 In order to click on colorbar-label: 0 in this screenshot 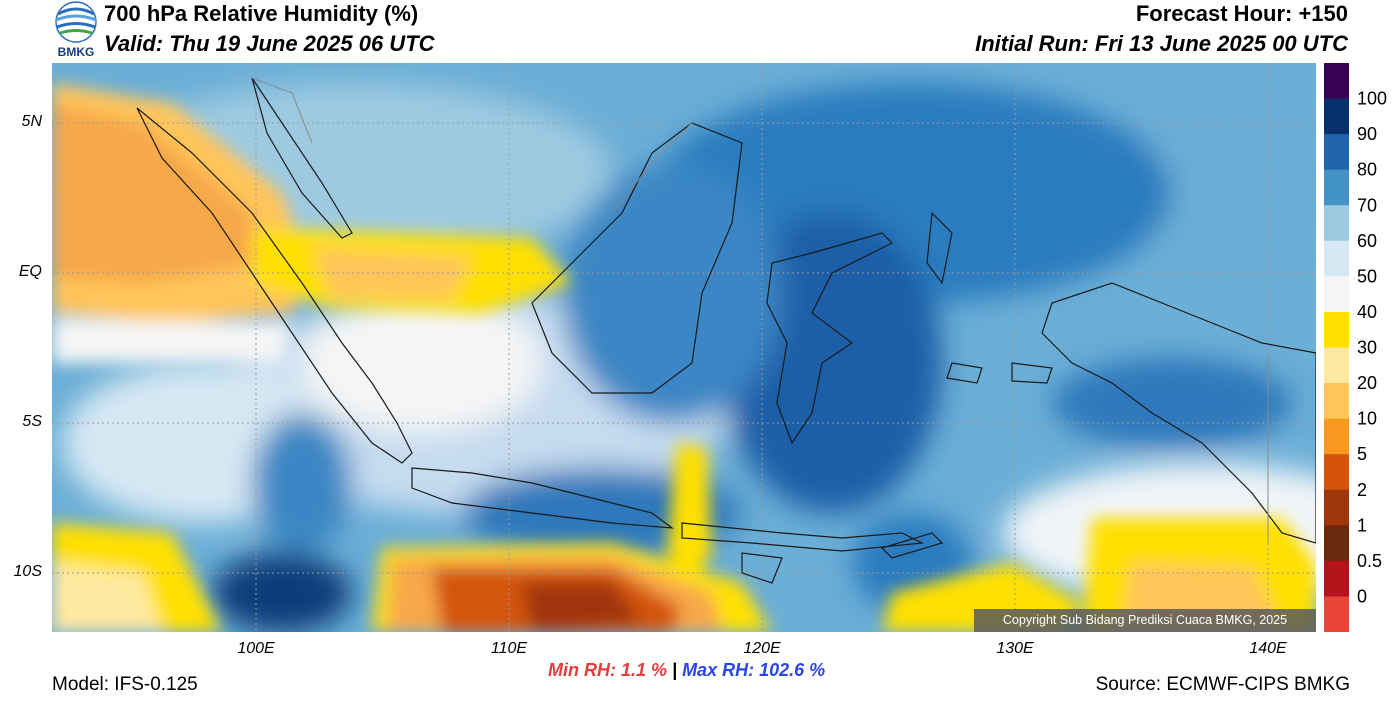, I will do `click(1362, 596)`.